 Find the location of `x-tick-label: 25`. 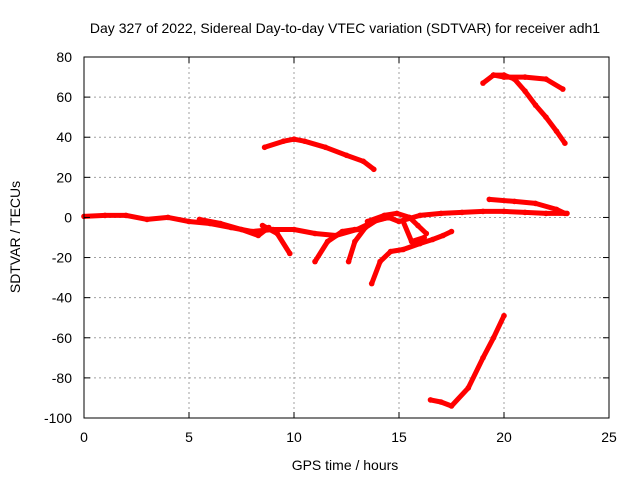

x-tick-label: 25 is located at coordinates (609, 437).